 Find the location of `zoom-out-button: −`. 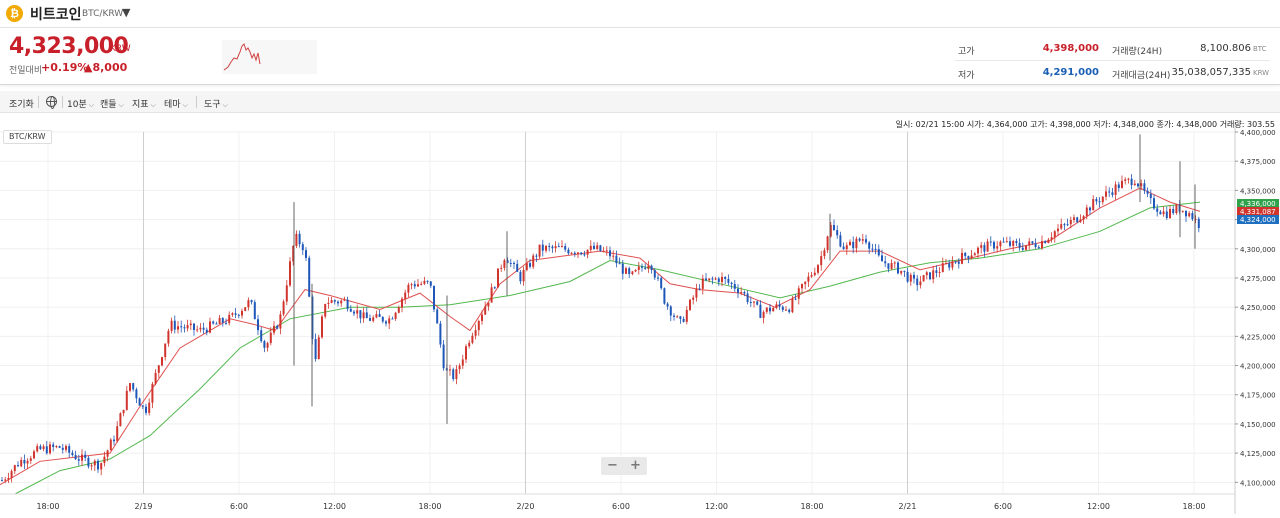

zoom-out-button: − is located at coordinates (612, 465).